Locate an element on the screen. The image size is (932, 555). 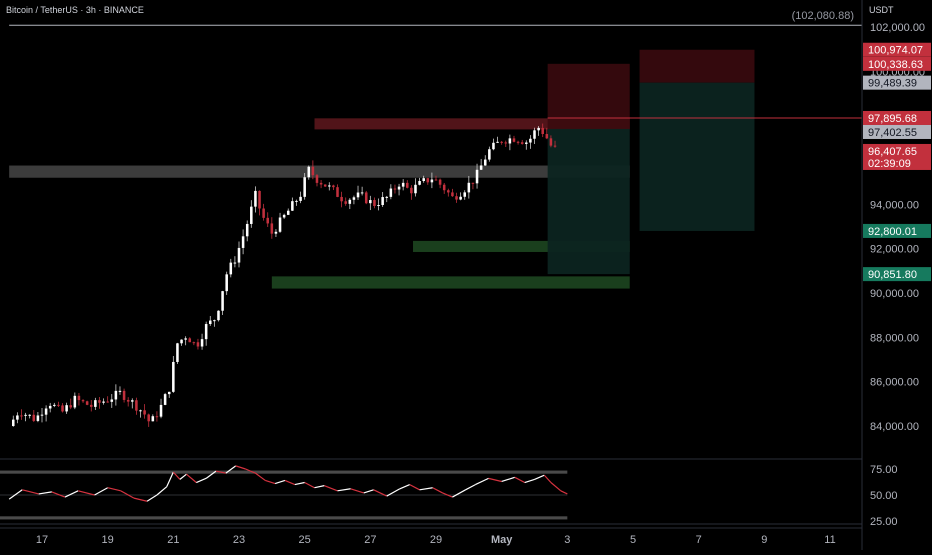
price-label-text: 97,402.55 is located at coordinates (892, 133).